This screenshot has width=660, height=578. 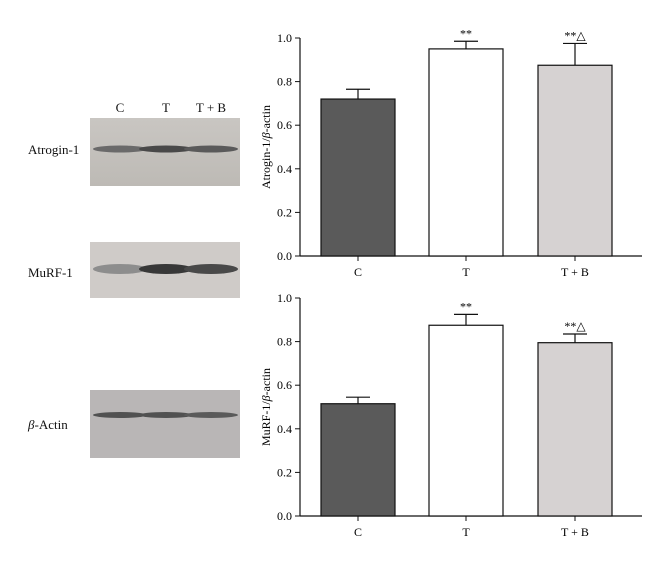 I want to click on blot-label-actin-text: -Actin, so click(x=51, y=424).